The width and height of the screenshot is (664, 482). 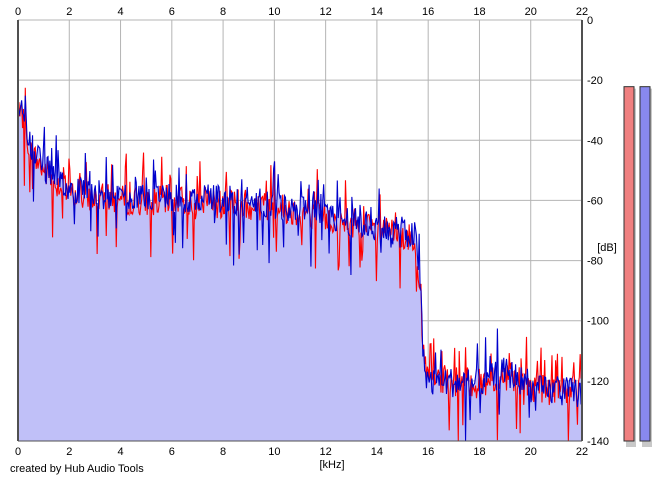 I want to click on x-tick-top-16: 16, so click(x=428, y=12).